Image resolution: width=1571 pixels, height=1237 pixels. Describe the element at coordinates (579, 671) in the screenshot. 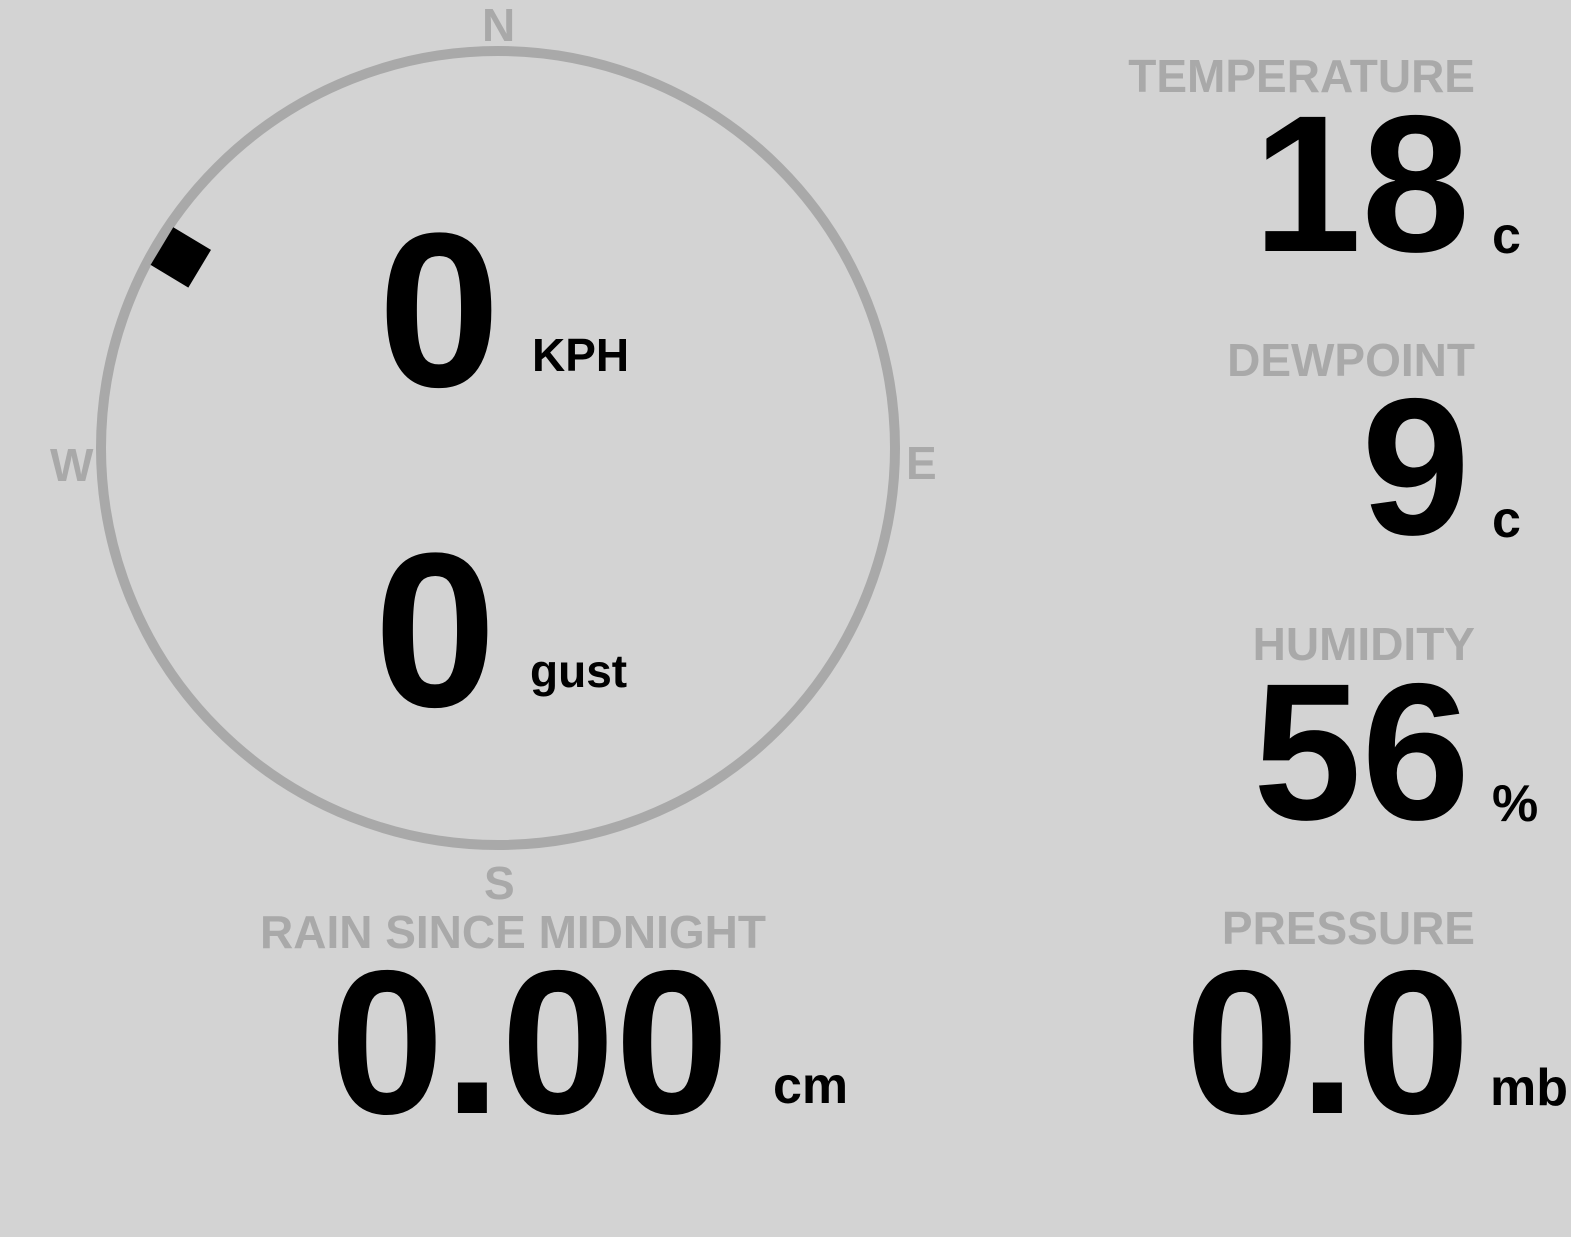

I see `wind-gust-unit: gust` at that location.